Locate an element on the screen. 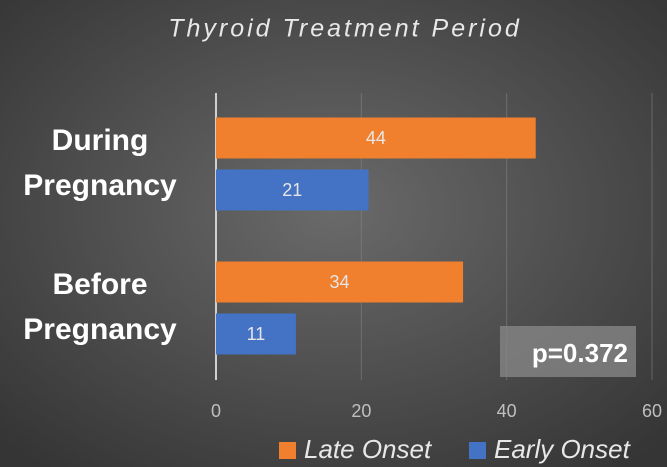 The width and height of the screenshot is (667, 467). x-tick-label: 40 is located at coordinates (507, 411).